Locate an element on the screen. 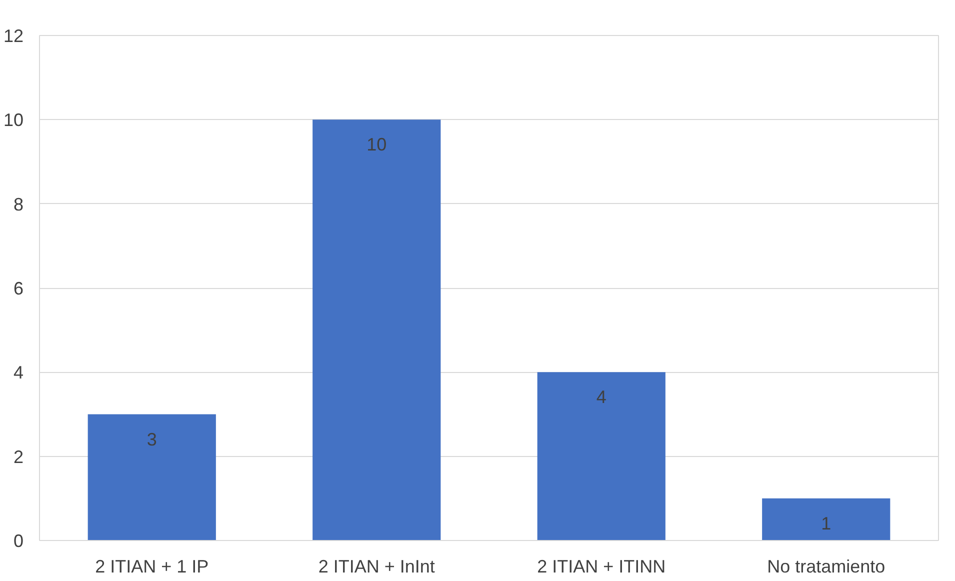 This screenshot has height=581, width=955. y-tick-label: 0 is located at coordinates (18, 541).